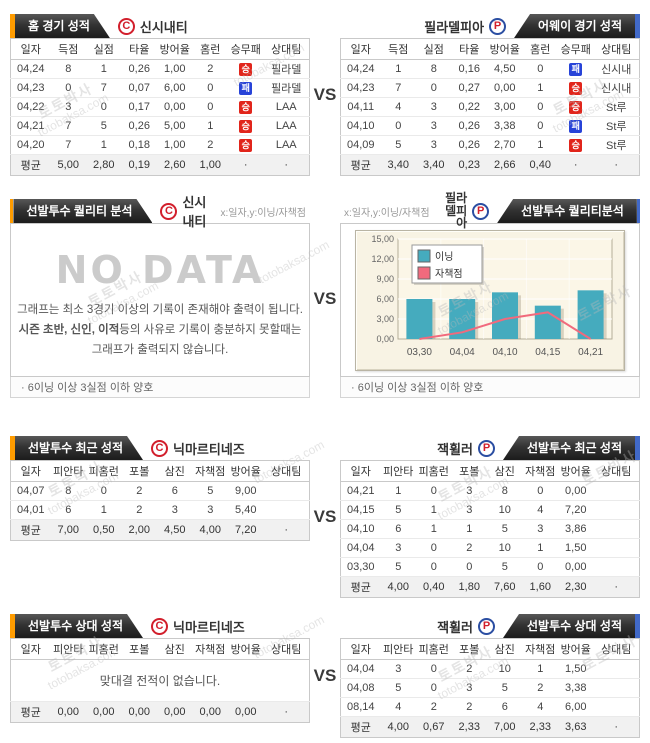 The height and width of the screenshot is (743, 650). What do you see at coordinates (490, 49) in the screenshot?
I see `table-header-row: 일자 득점 실점 타율 방어율 홈런 승무패 상대팀` at bounding box center [490, 49].